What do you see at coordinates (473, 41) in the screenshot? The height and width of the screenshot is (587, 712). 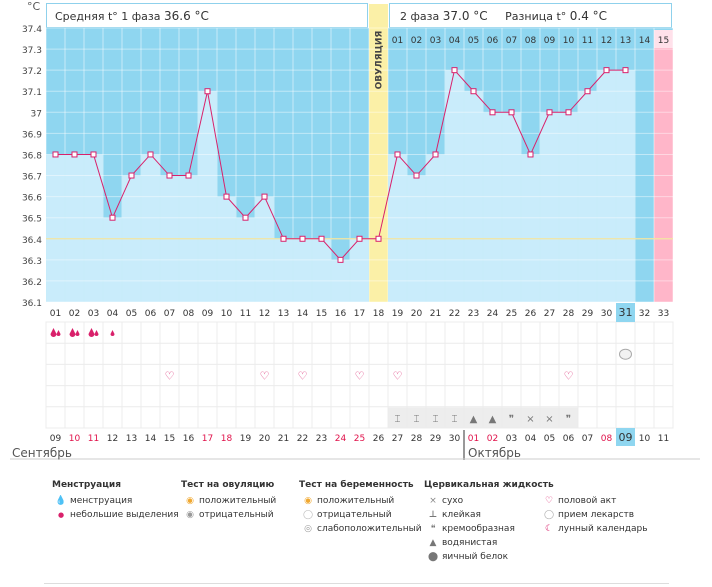 I see `phase2-day-number: 05` at bounding box center [473, 41].